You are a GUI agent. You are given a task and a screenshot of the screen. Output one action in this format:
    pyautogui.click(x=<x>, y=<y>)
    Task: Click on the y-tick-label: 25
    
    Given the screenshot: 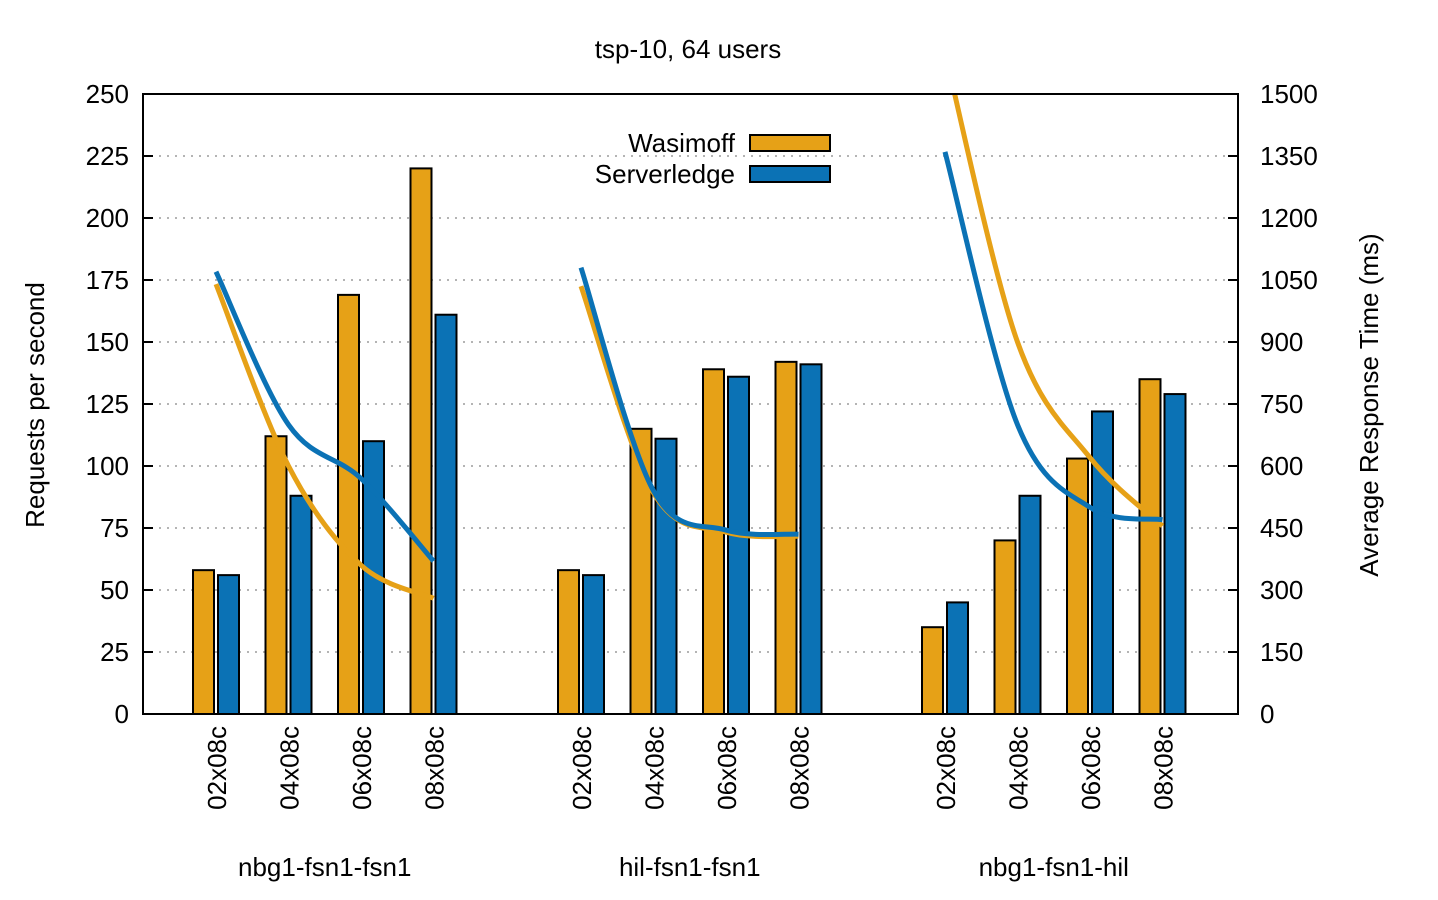 What is the action you would take?
    pyautogui.click(x=114, y=652)
    